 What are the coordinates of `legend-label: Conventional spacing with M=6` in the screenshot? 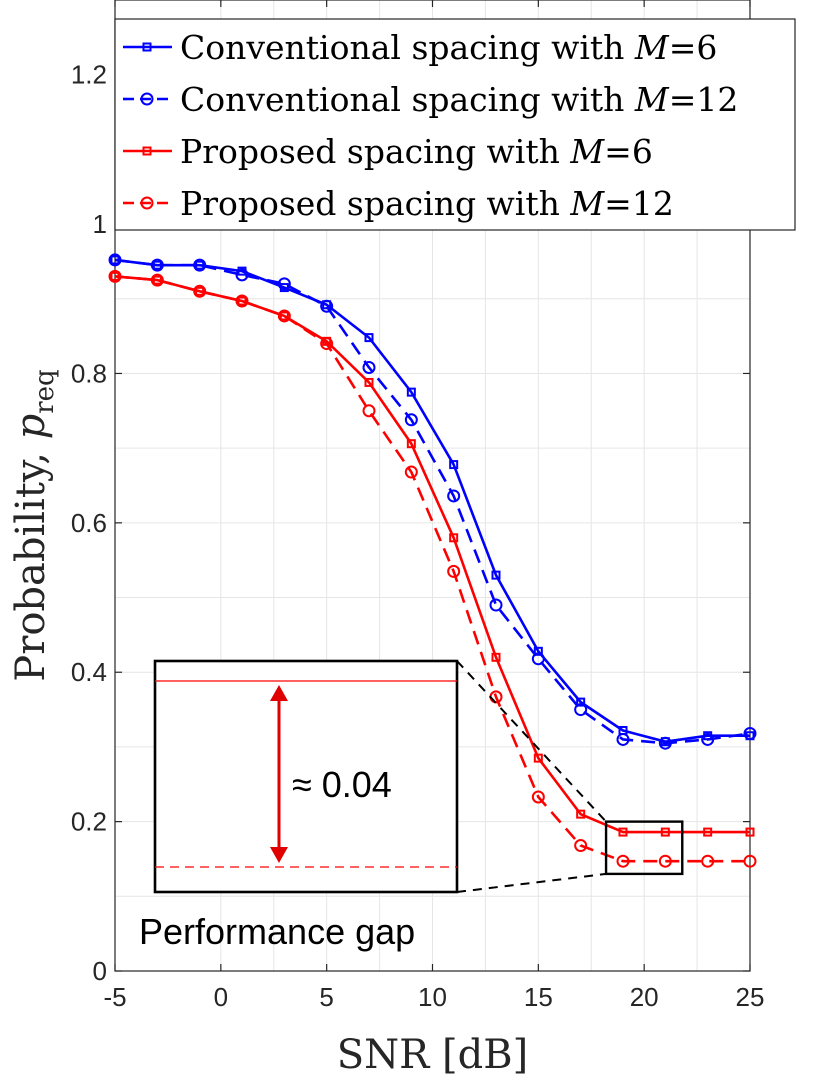 It's located at (448, 47).